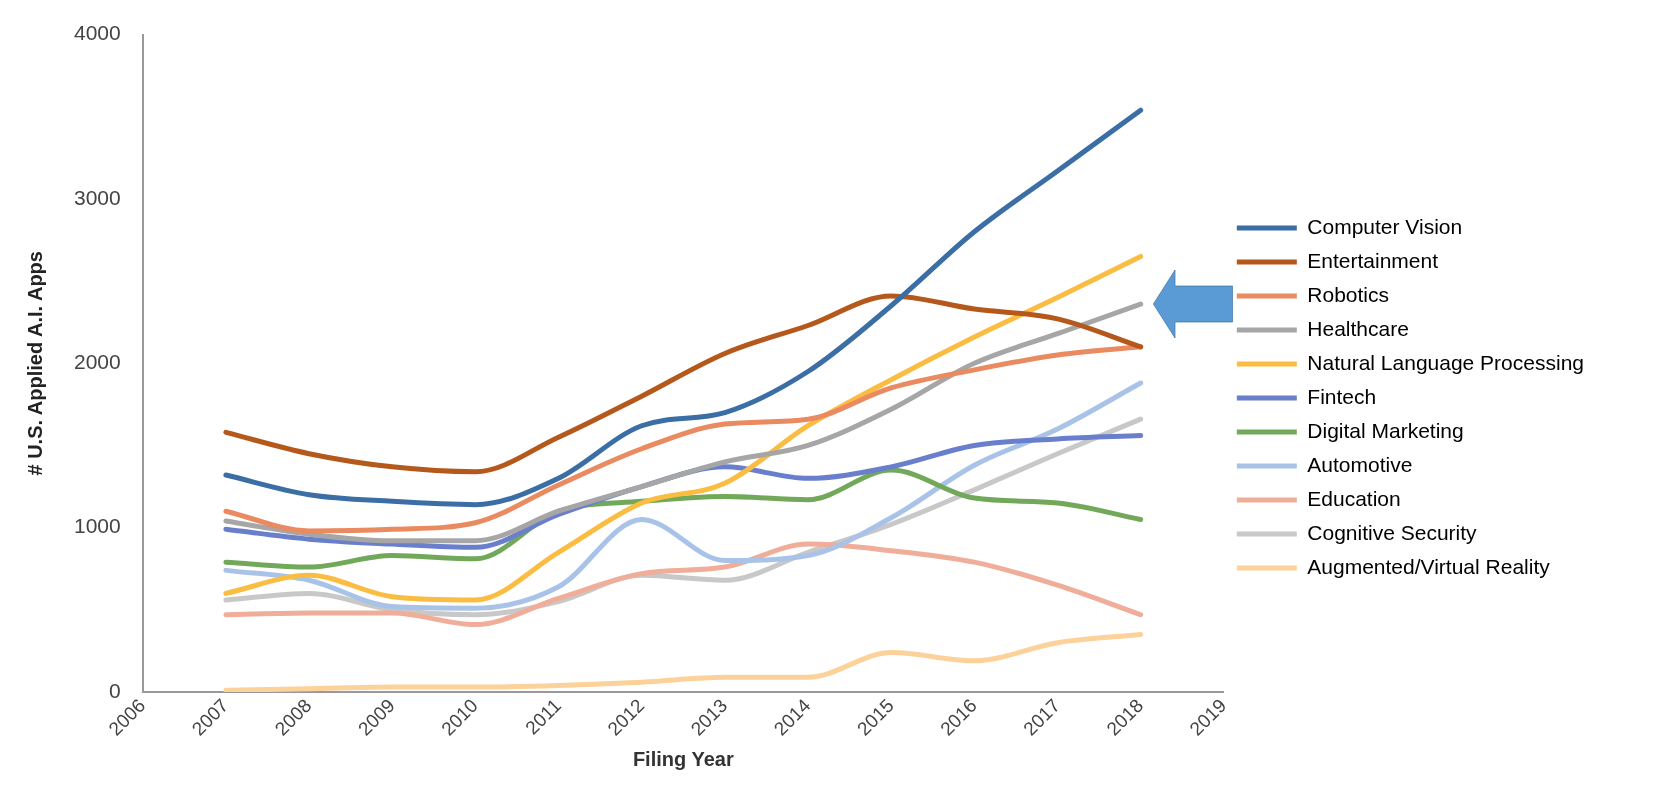 Image resolution: width=1674 pixels, height=786 pixels. I want to click on y-axis-title: # U.S. Applied A.I. Apps, so click(34, 363).